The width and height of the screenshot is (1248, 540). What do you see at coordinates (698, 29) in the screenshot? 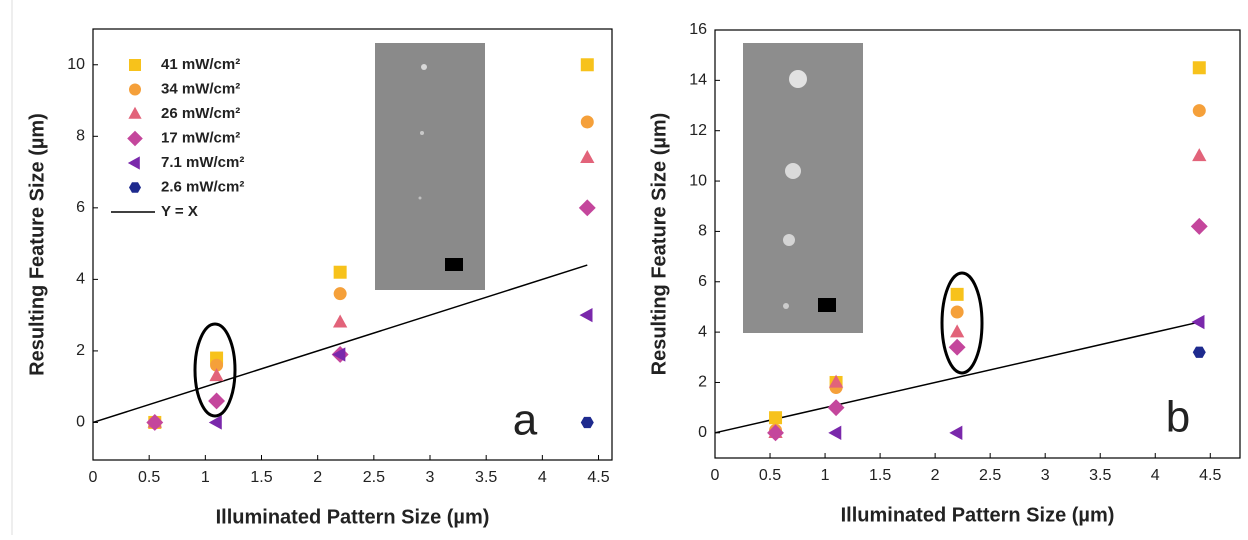
I see `y-tick-label: 16` at bounding box center [698, 29].